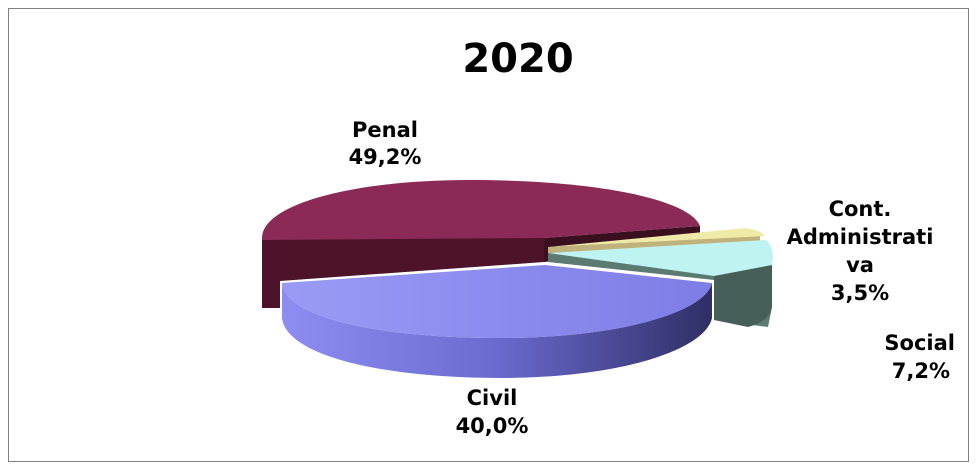  What do you see at coordinates (919, 343) in the screenshot?
I see `label-social-name: Social` at bounding box center [919, 343].